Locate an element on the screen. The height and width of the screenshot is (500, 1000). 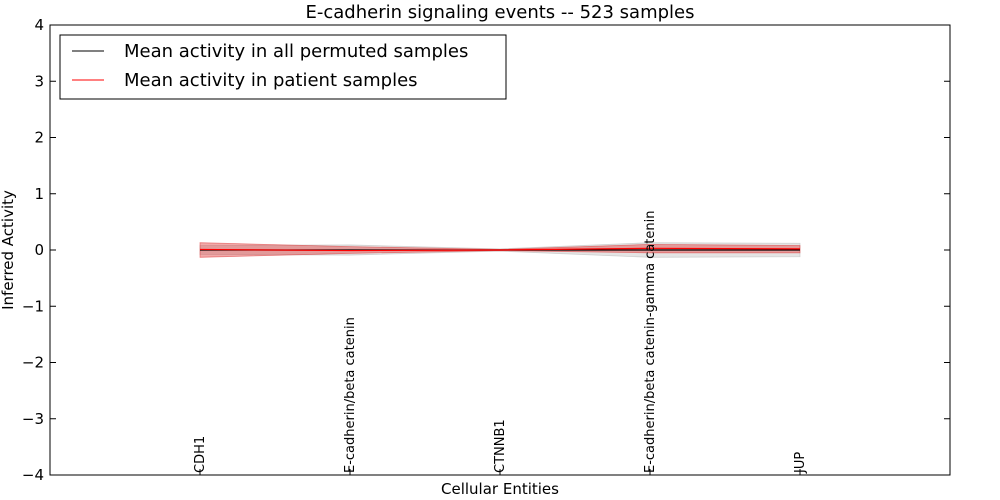
y-tick-label: 3 is located at coordinates (39, 81).